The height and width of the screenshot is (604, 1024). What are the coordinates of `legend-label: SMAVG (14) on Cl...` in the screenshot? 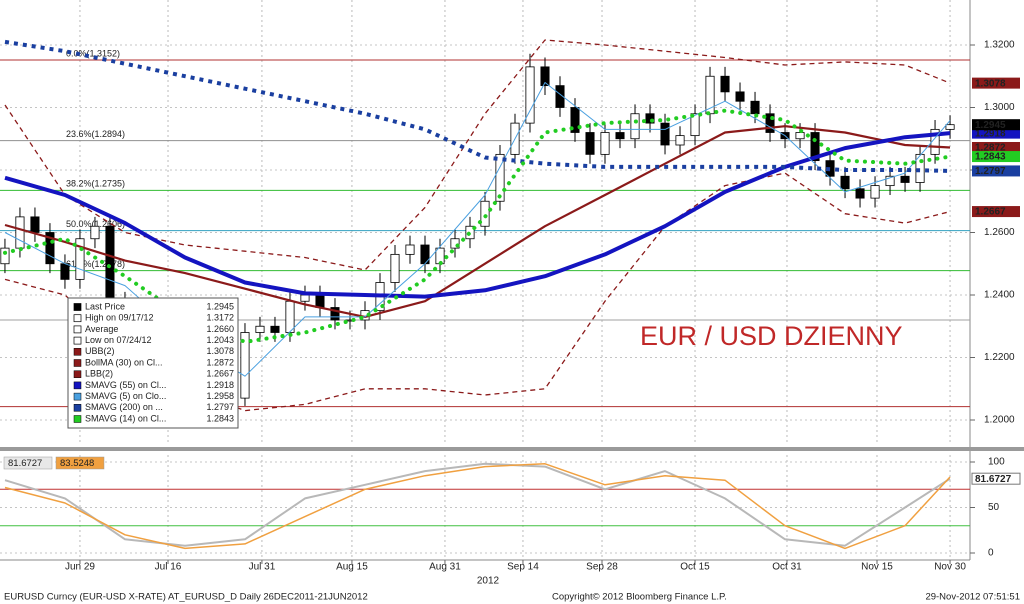 It's located at (125, 418).